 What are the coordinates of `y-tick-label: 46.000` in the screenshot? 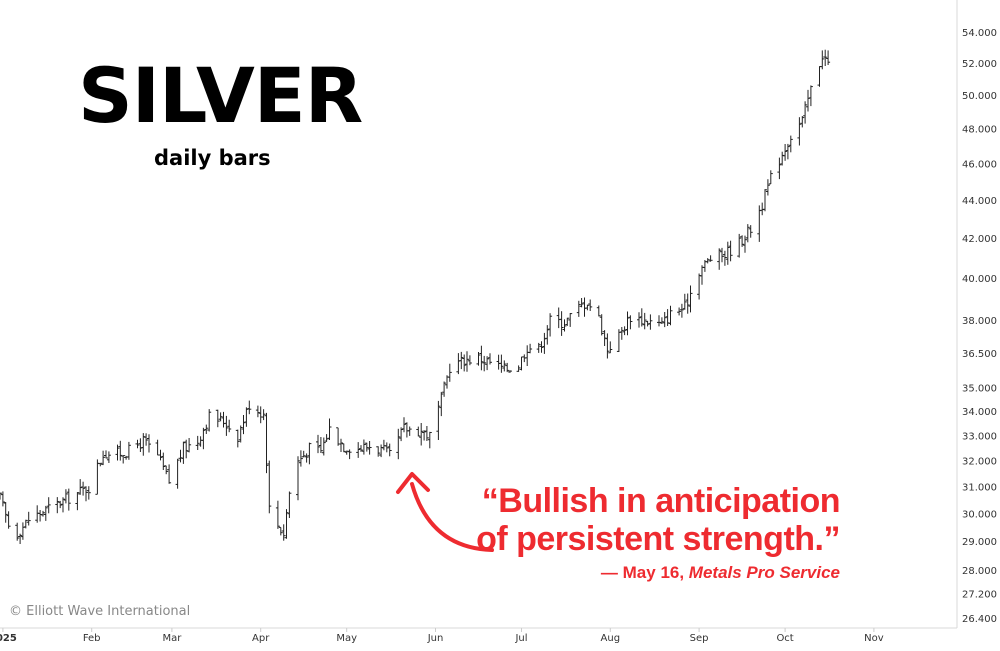 It's located at (979, 165).